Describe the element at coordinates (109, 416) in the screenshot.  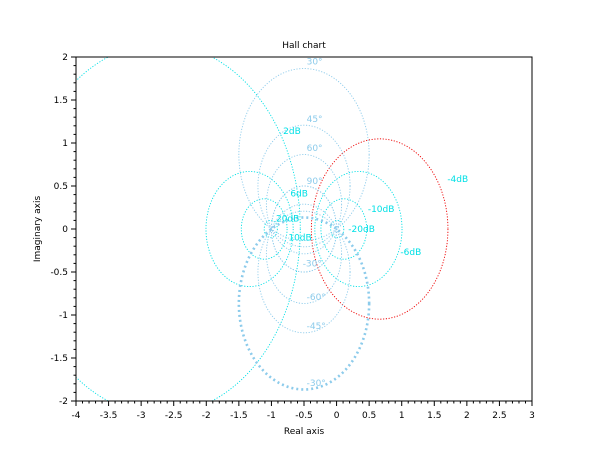
I see `x-tick-label: -3.5` at that location.